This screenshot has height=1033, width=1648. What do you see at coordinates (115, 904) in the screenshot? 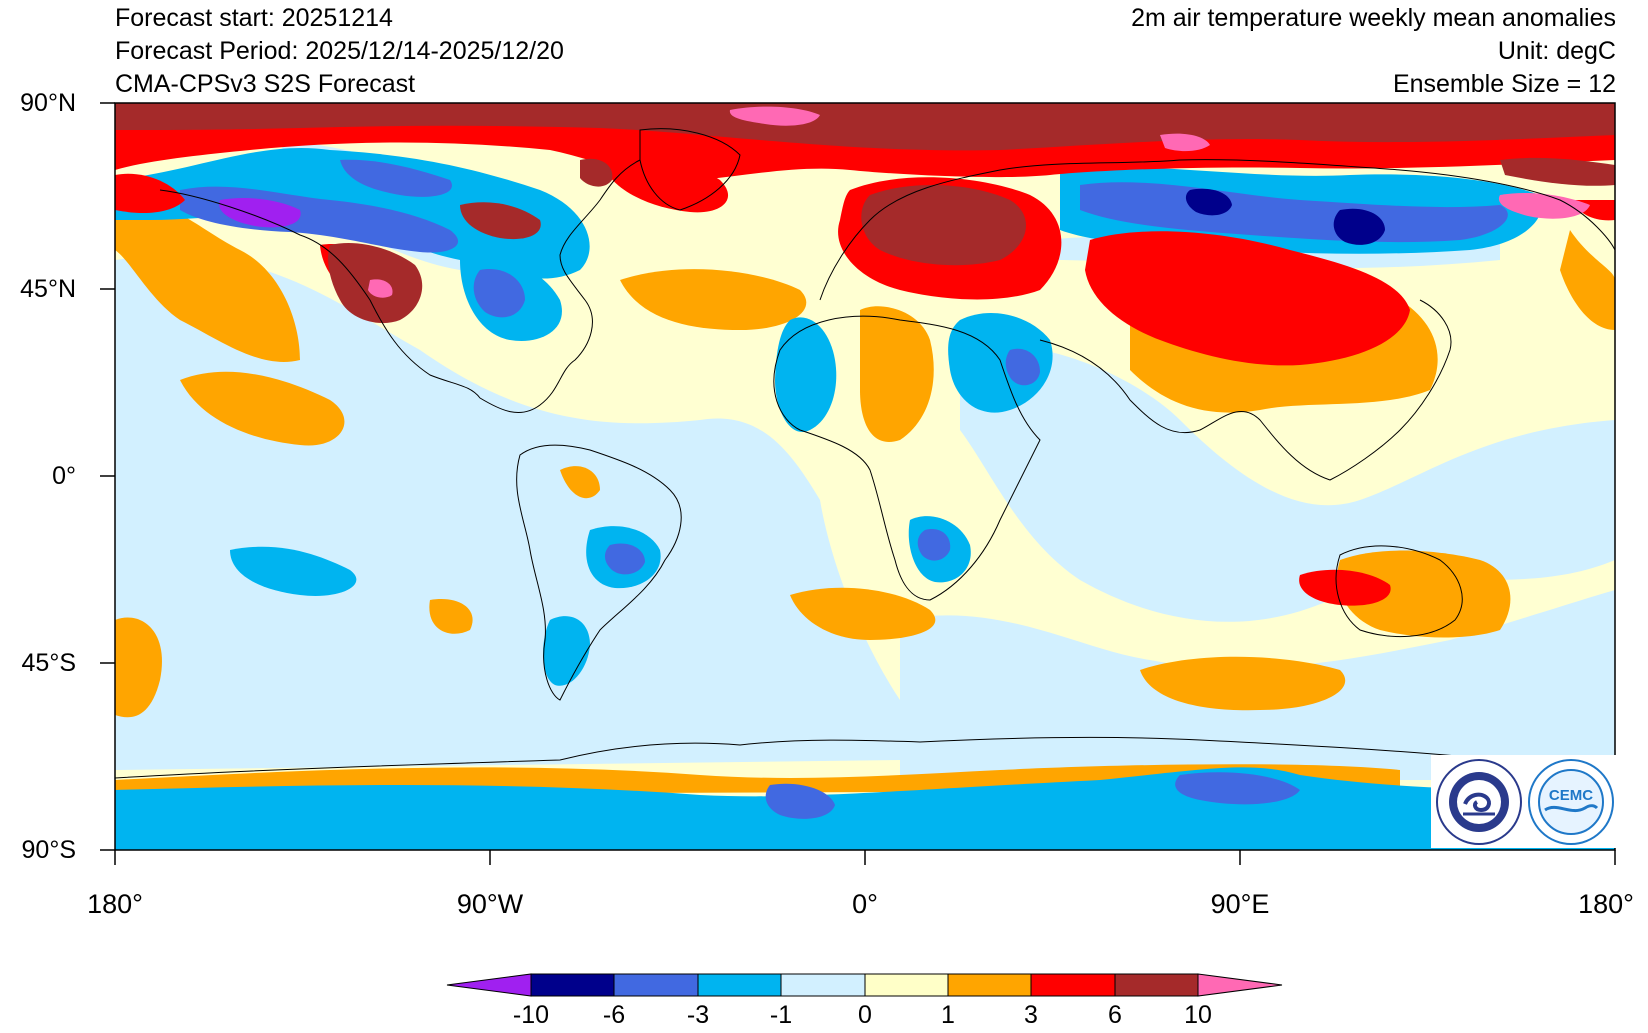
I see `x-tick-180w: 180°` at bounding box center [115, 904].